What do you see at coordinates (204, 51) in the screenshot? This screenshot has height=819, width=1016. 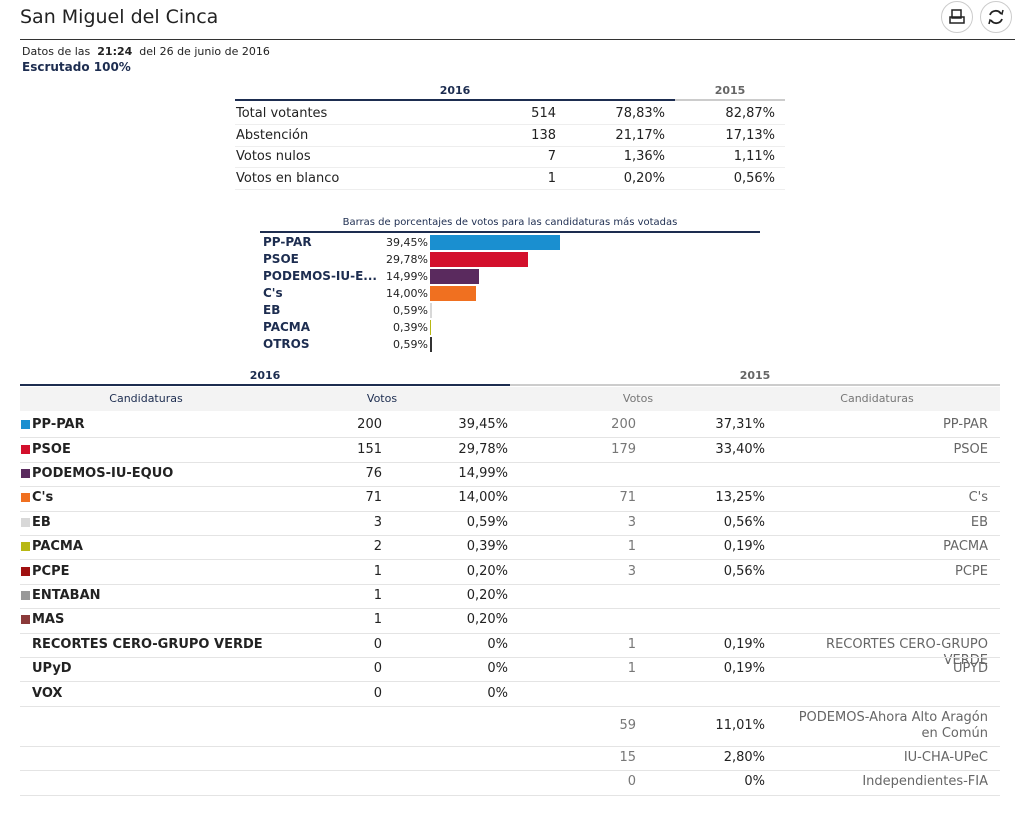 I see `date: del 26 de junio de 2016` at bounding box center [204, 51].